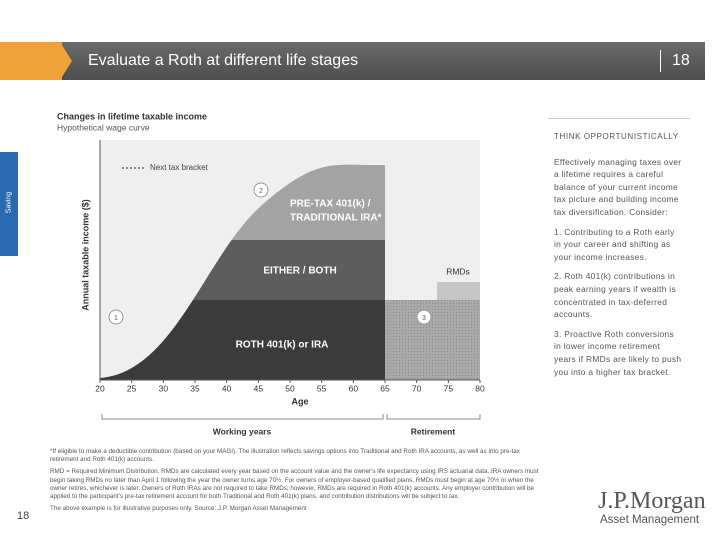  Describe the element at coordinates (23, 516) in the screenshot. I see `footer-page-number: 18` at that location.